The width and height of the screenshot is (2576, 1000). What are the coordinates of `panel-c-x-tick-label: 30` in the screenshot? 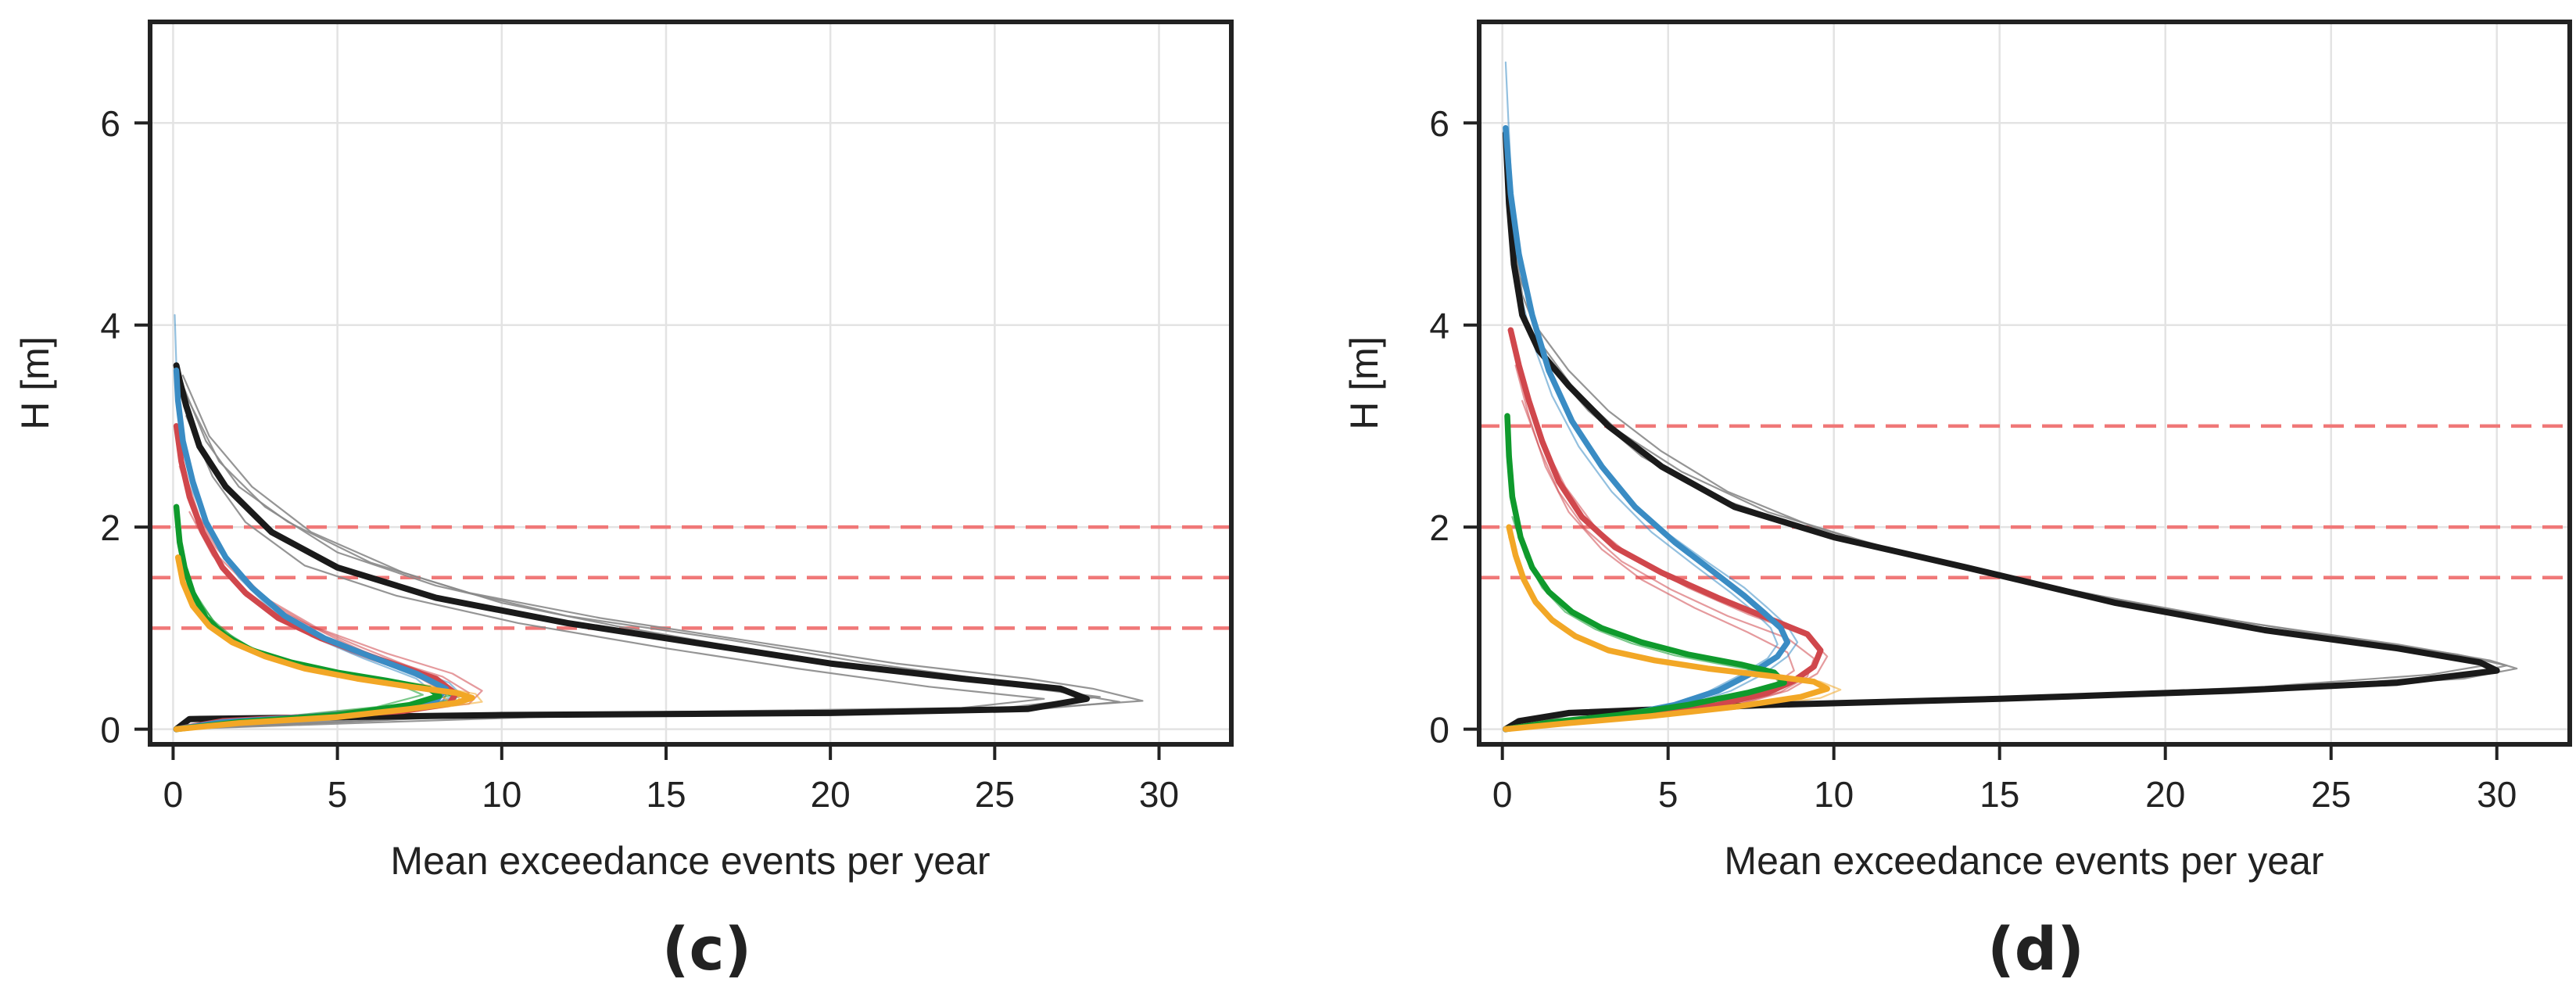 It's located at (1159, 794).